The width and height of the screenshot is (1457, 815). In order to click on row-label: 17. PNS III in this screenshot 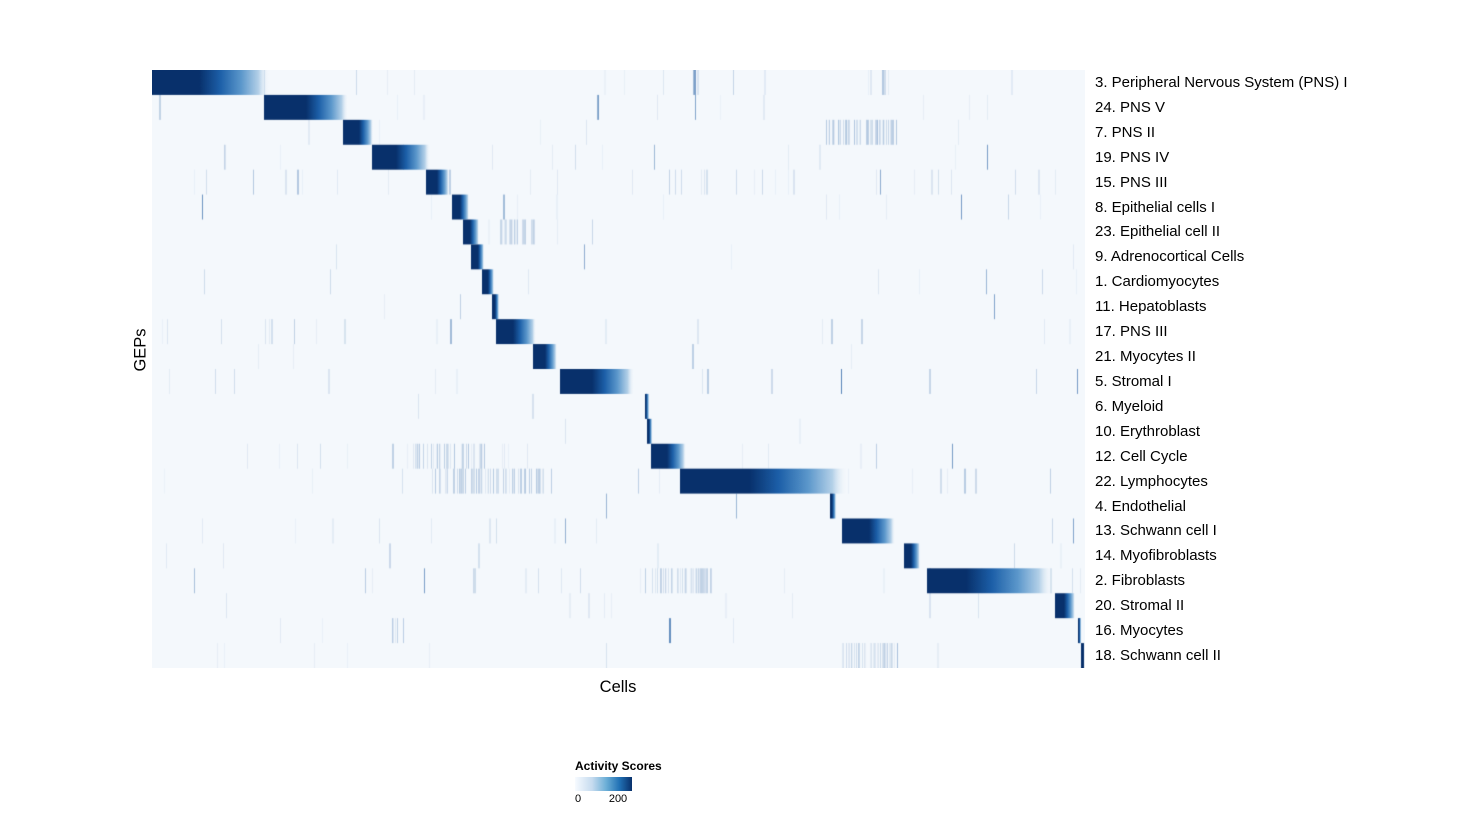, I will do `click(1131, 332)`.